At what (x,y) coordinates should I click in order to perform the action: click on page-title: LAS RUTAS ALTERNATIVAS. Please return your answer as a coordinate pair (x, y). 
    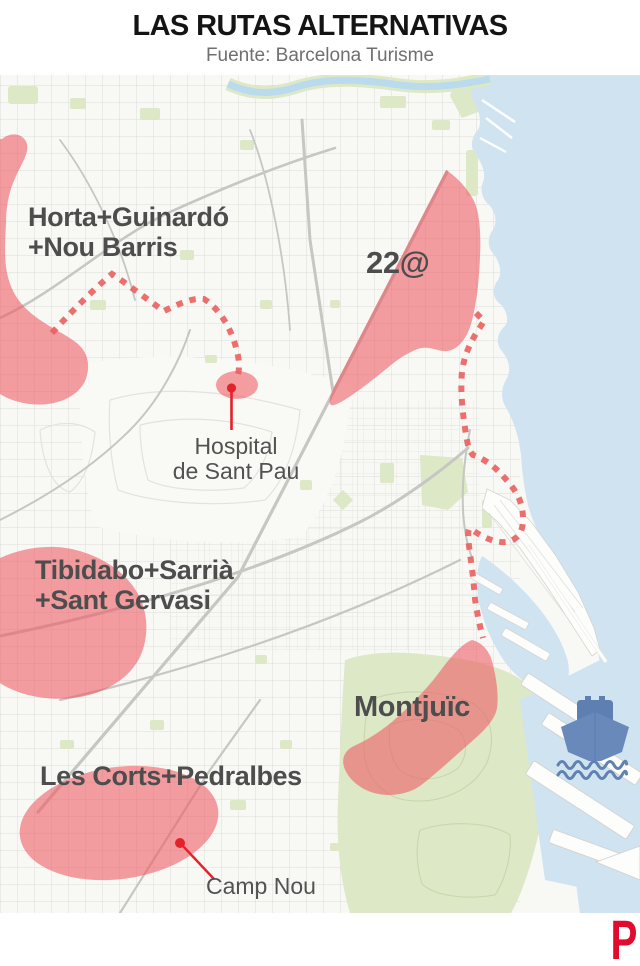
    Looking at the image, I should click on (320, 26).